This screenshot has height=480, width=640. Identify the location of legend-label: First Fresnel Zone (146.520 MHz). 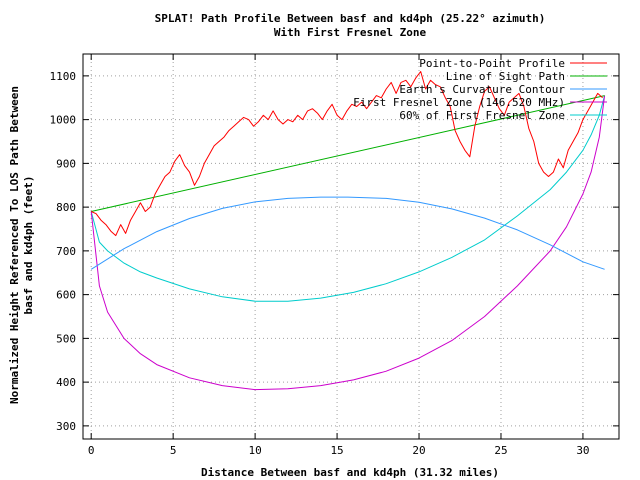
(459, 102).